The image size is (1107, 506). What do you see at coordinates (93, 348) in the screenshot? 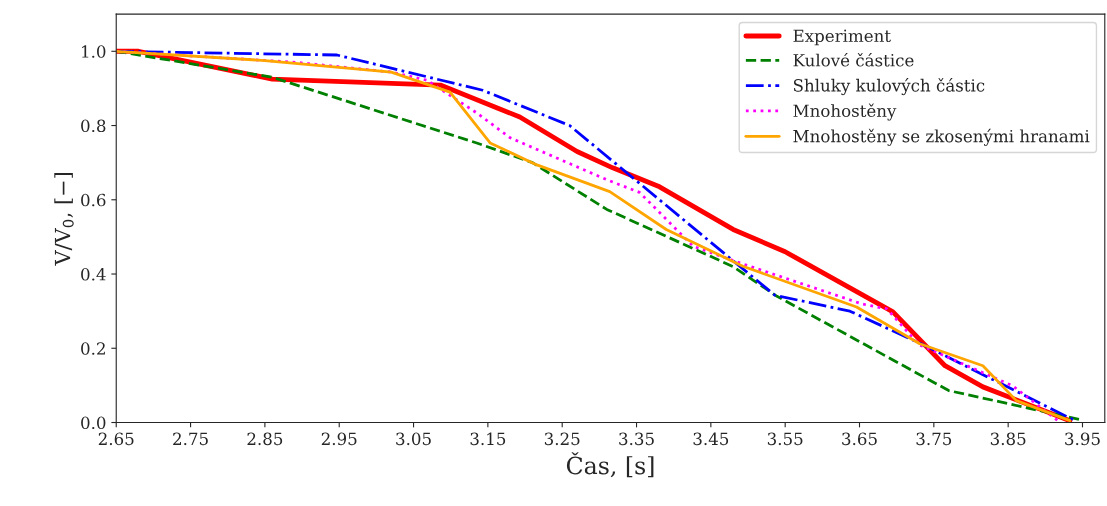
I see `y-tick-label: 0.2` at bounding box center [93, 348].